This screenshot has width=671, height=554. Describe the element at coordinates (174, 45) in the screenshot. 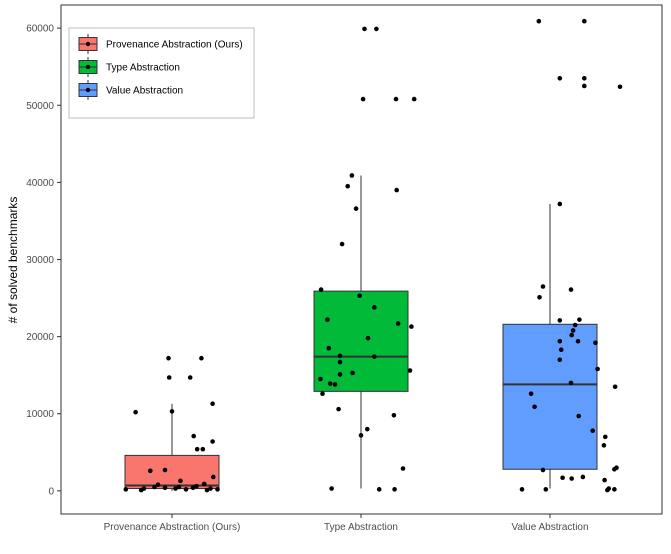

I see `legend-label: Provenance Abstraction (Ours)` at that location.